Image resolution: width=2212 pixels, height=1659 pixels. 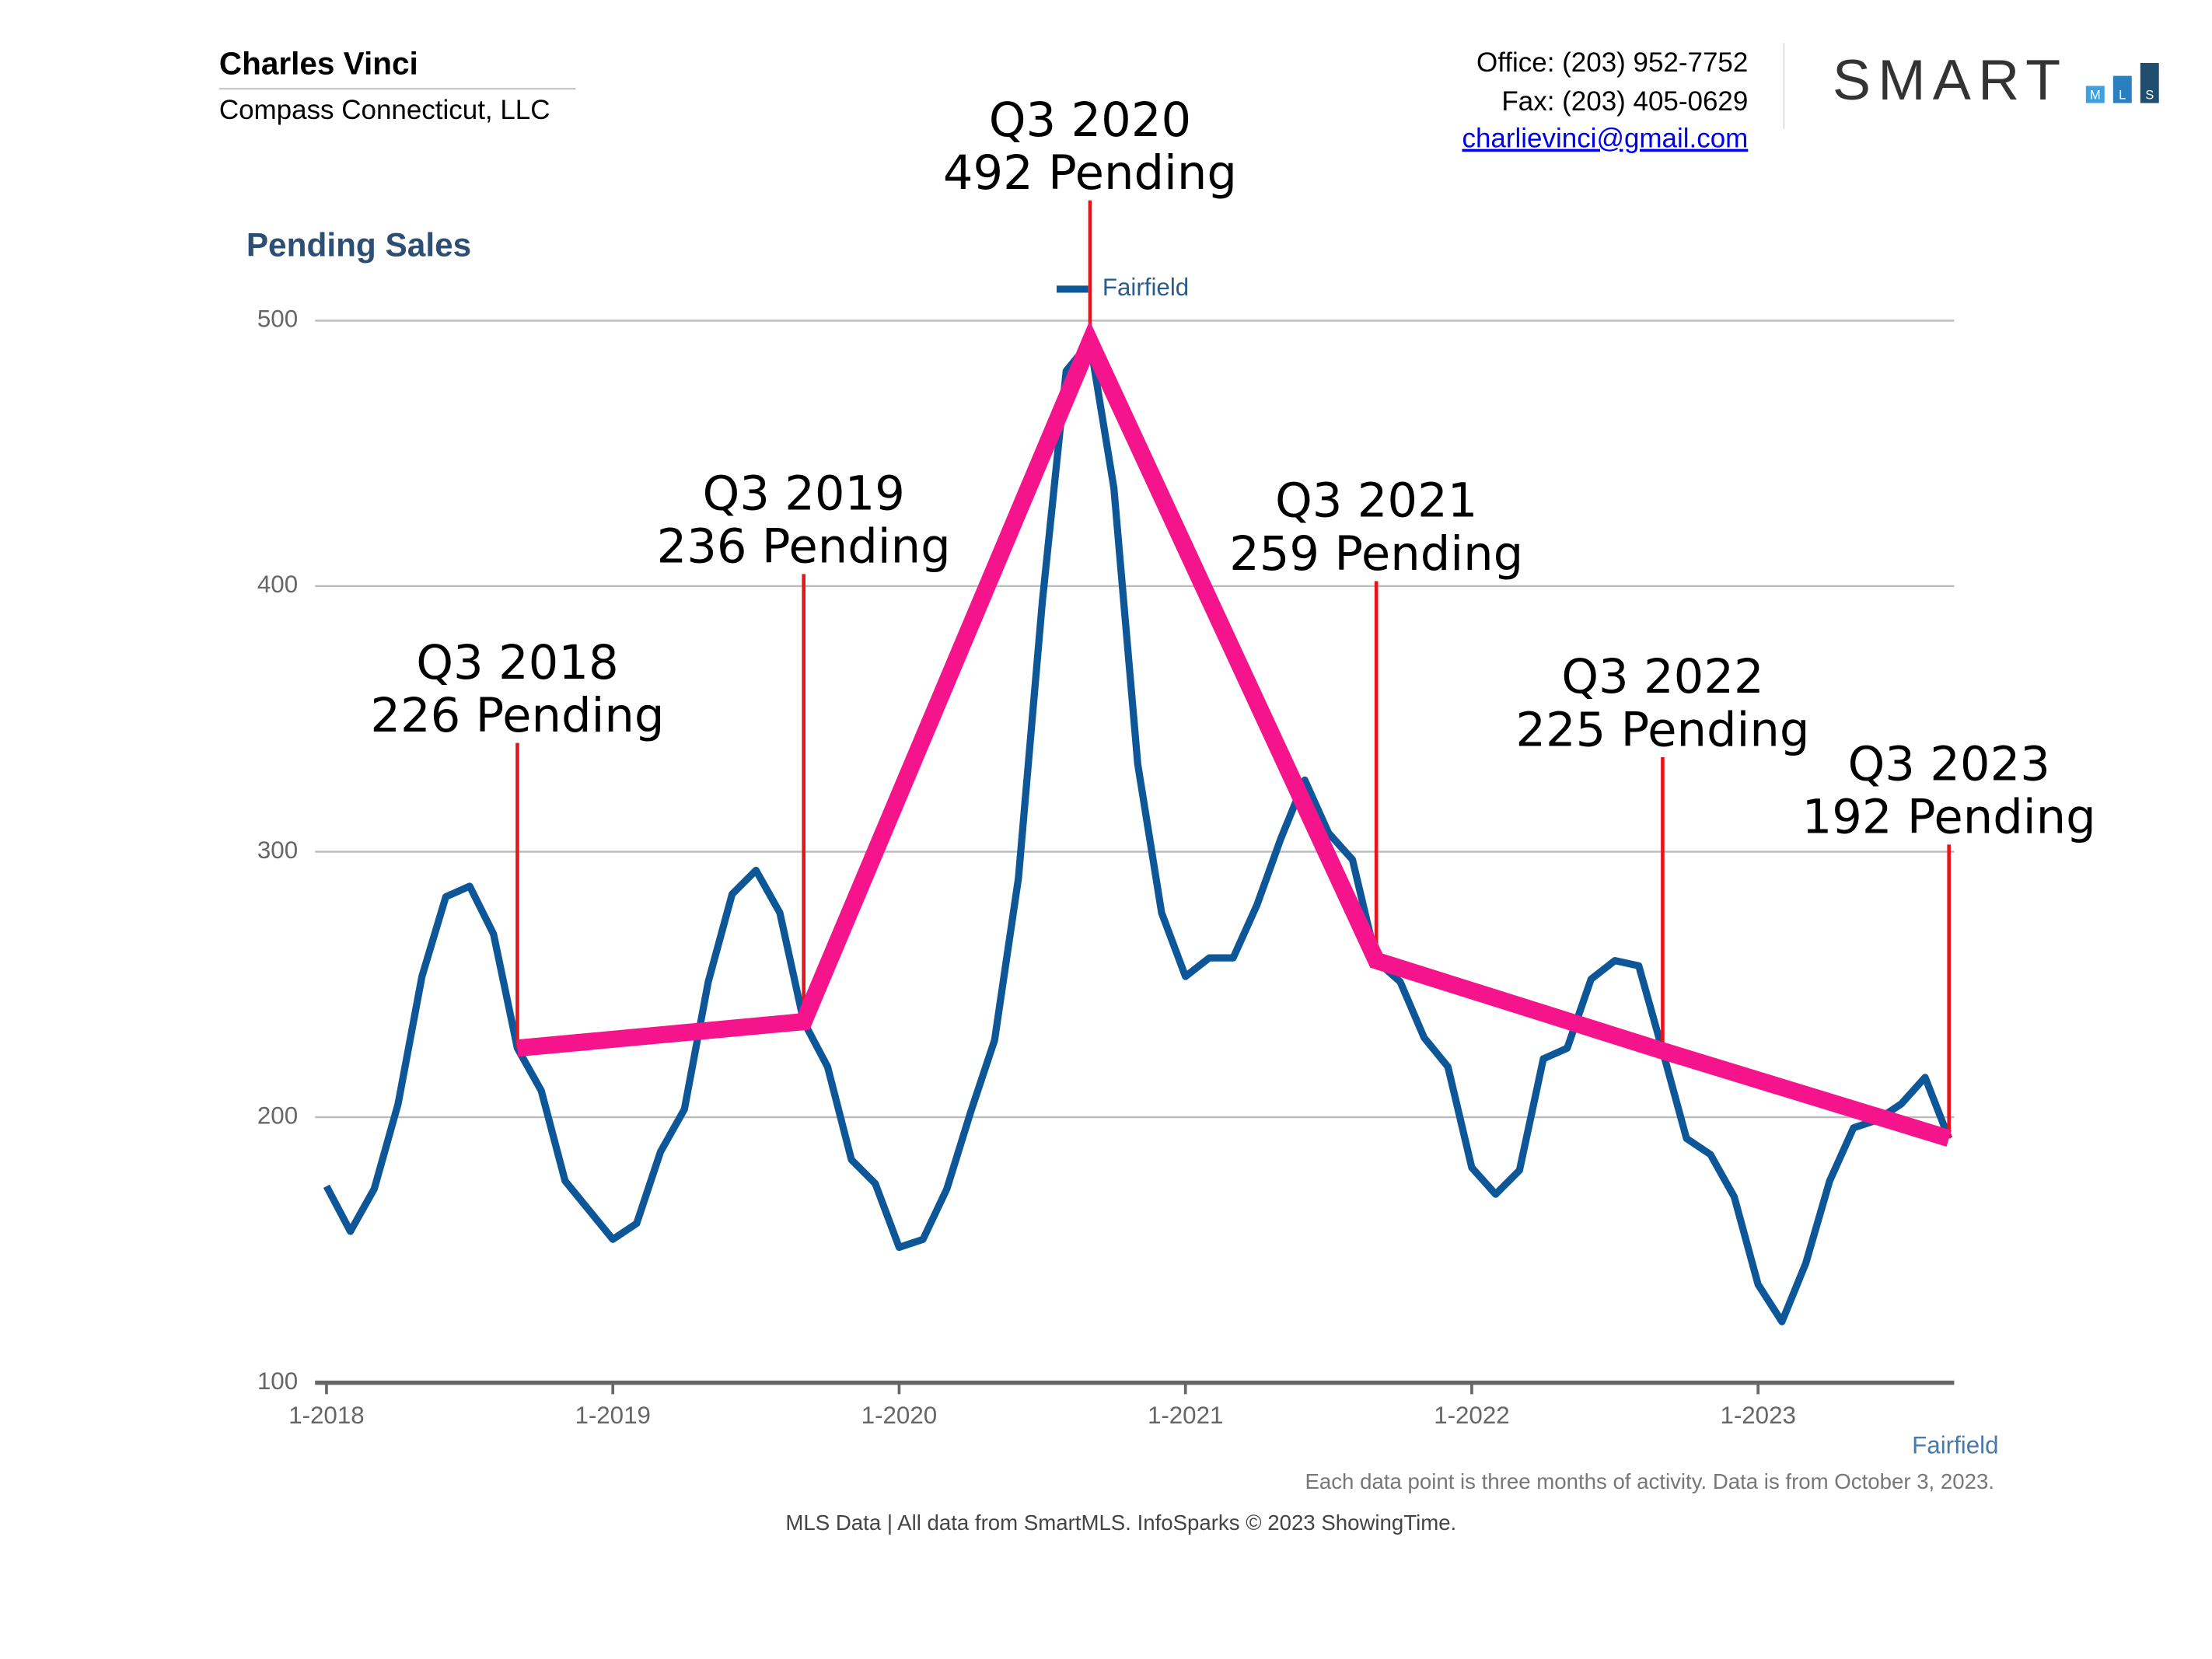 I want to click on annotation-title: Q3 2018, so click(x=517, y=663).